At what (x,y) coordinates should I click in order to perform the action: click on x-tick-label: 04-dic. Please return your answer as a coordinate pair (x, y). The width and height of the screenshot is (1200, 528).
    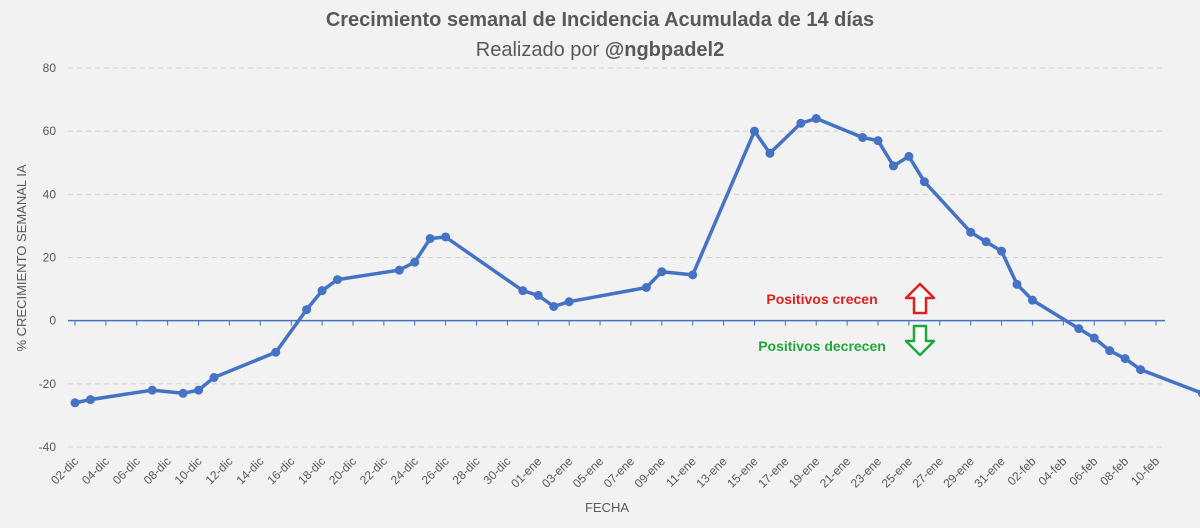
    Looking at the image, I should click on (95, 470).